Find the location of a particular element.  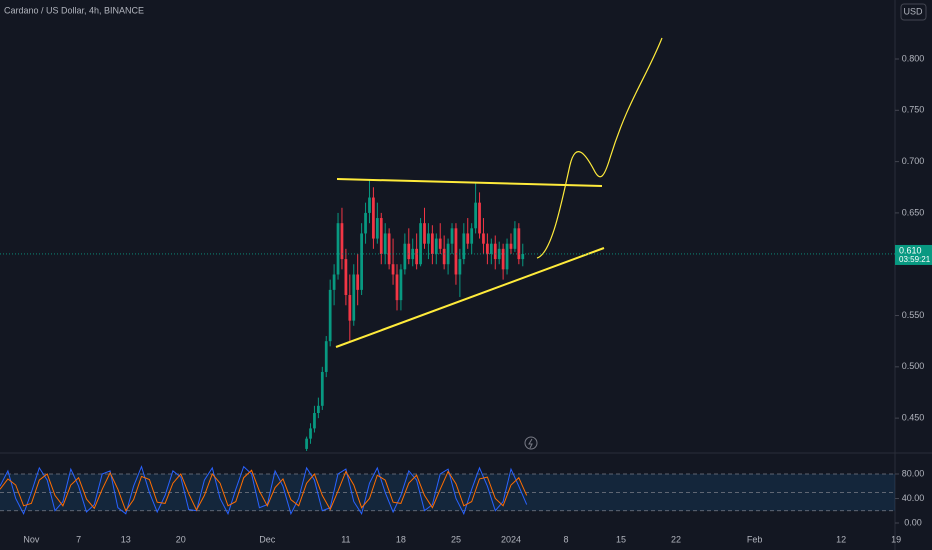

chart-title: Cardano / US Dollar, 4h, BINANCE is located at coordinates (74, 10).